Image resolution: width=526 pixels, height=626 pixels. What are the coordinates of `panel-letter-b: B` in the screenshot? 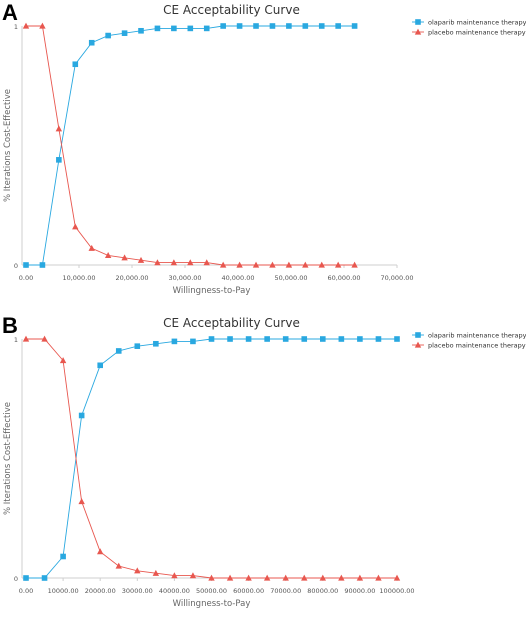 It's located at (10, 325).